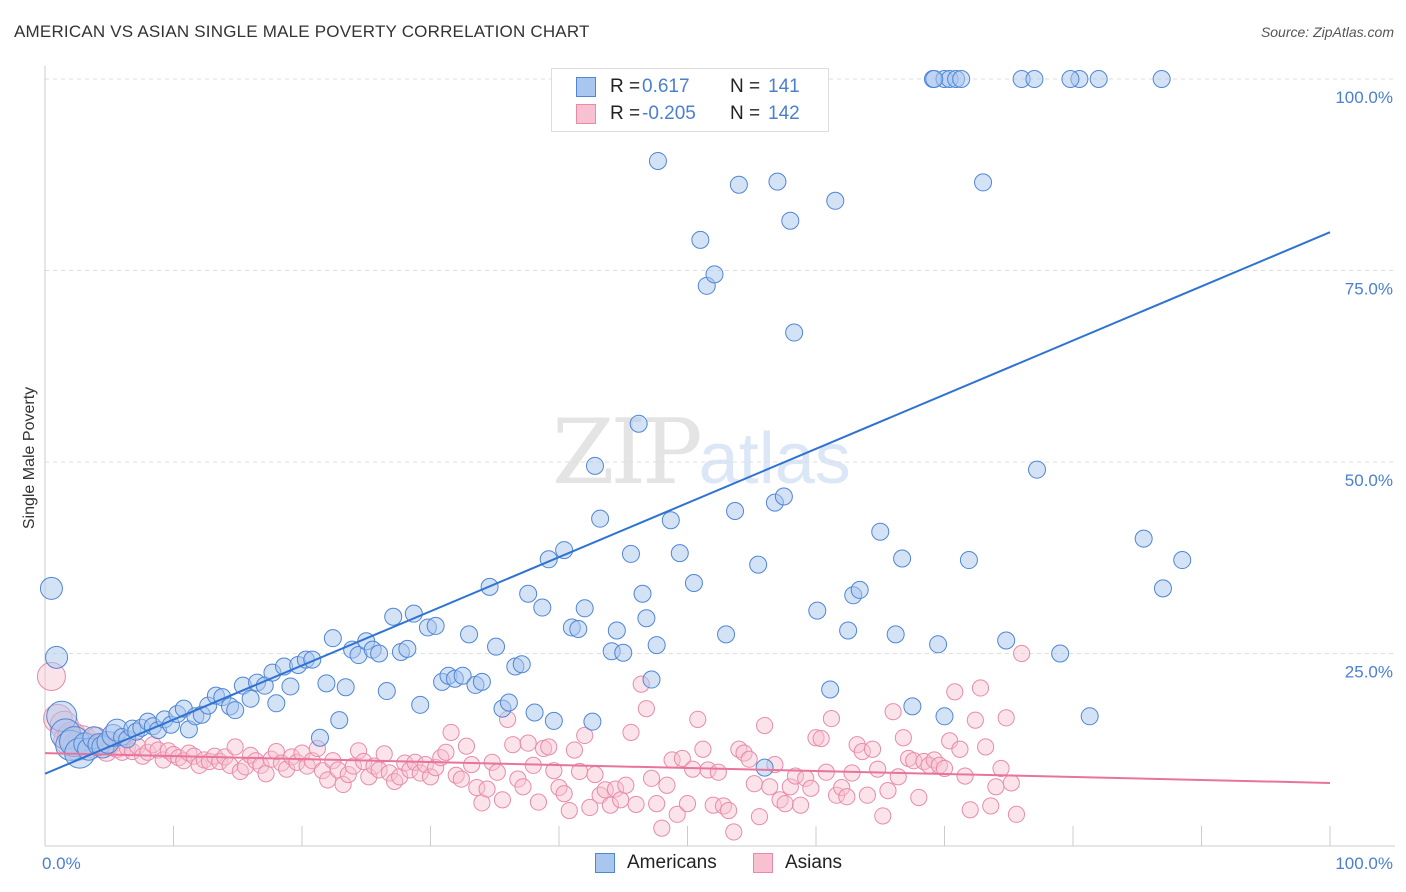 The height and width of the screenshot is (892, 1406). What do you see at coordinates (1369, 480) in the screenshot?
I see `y-tick-label: 50.0%` at bounding box center [1369, 480].